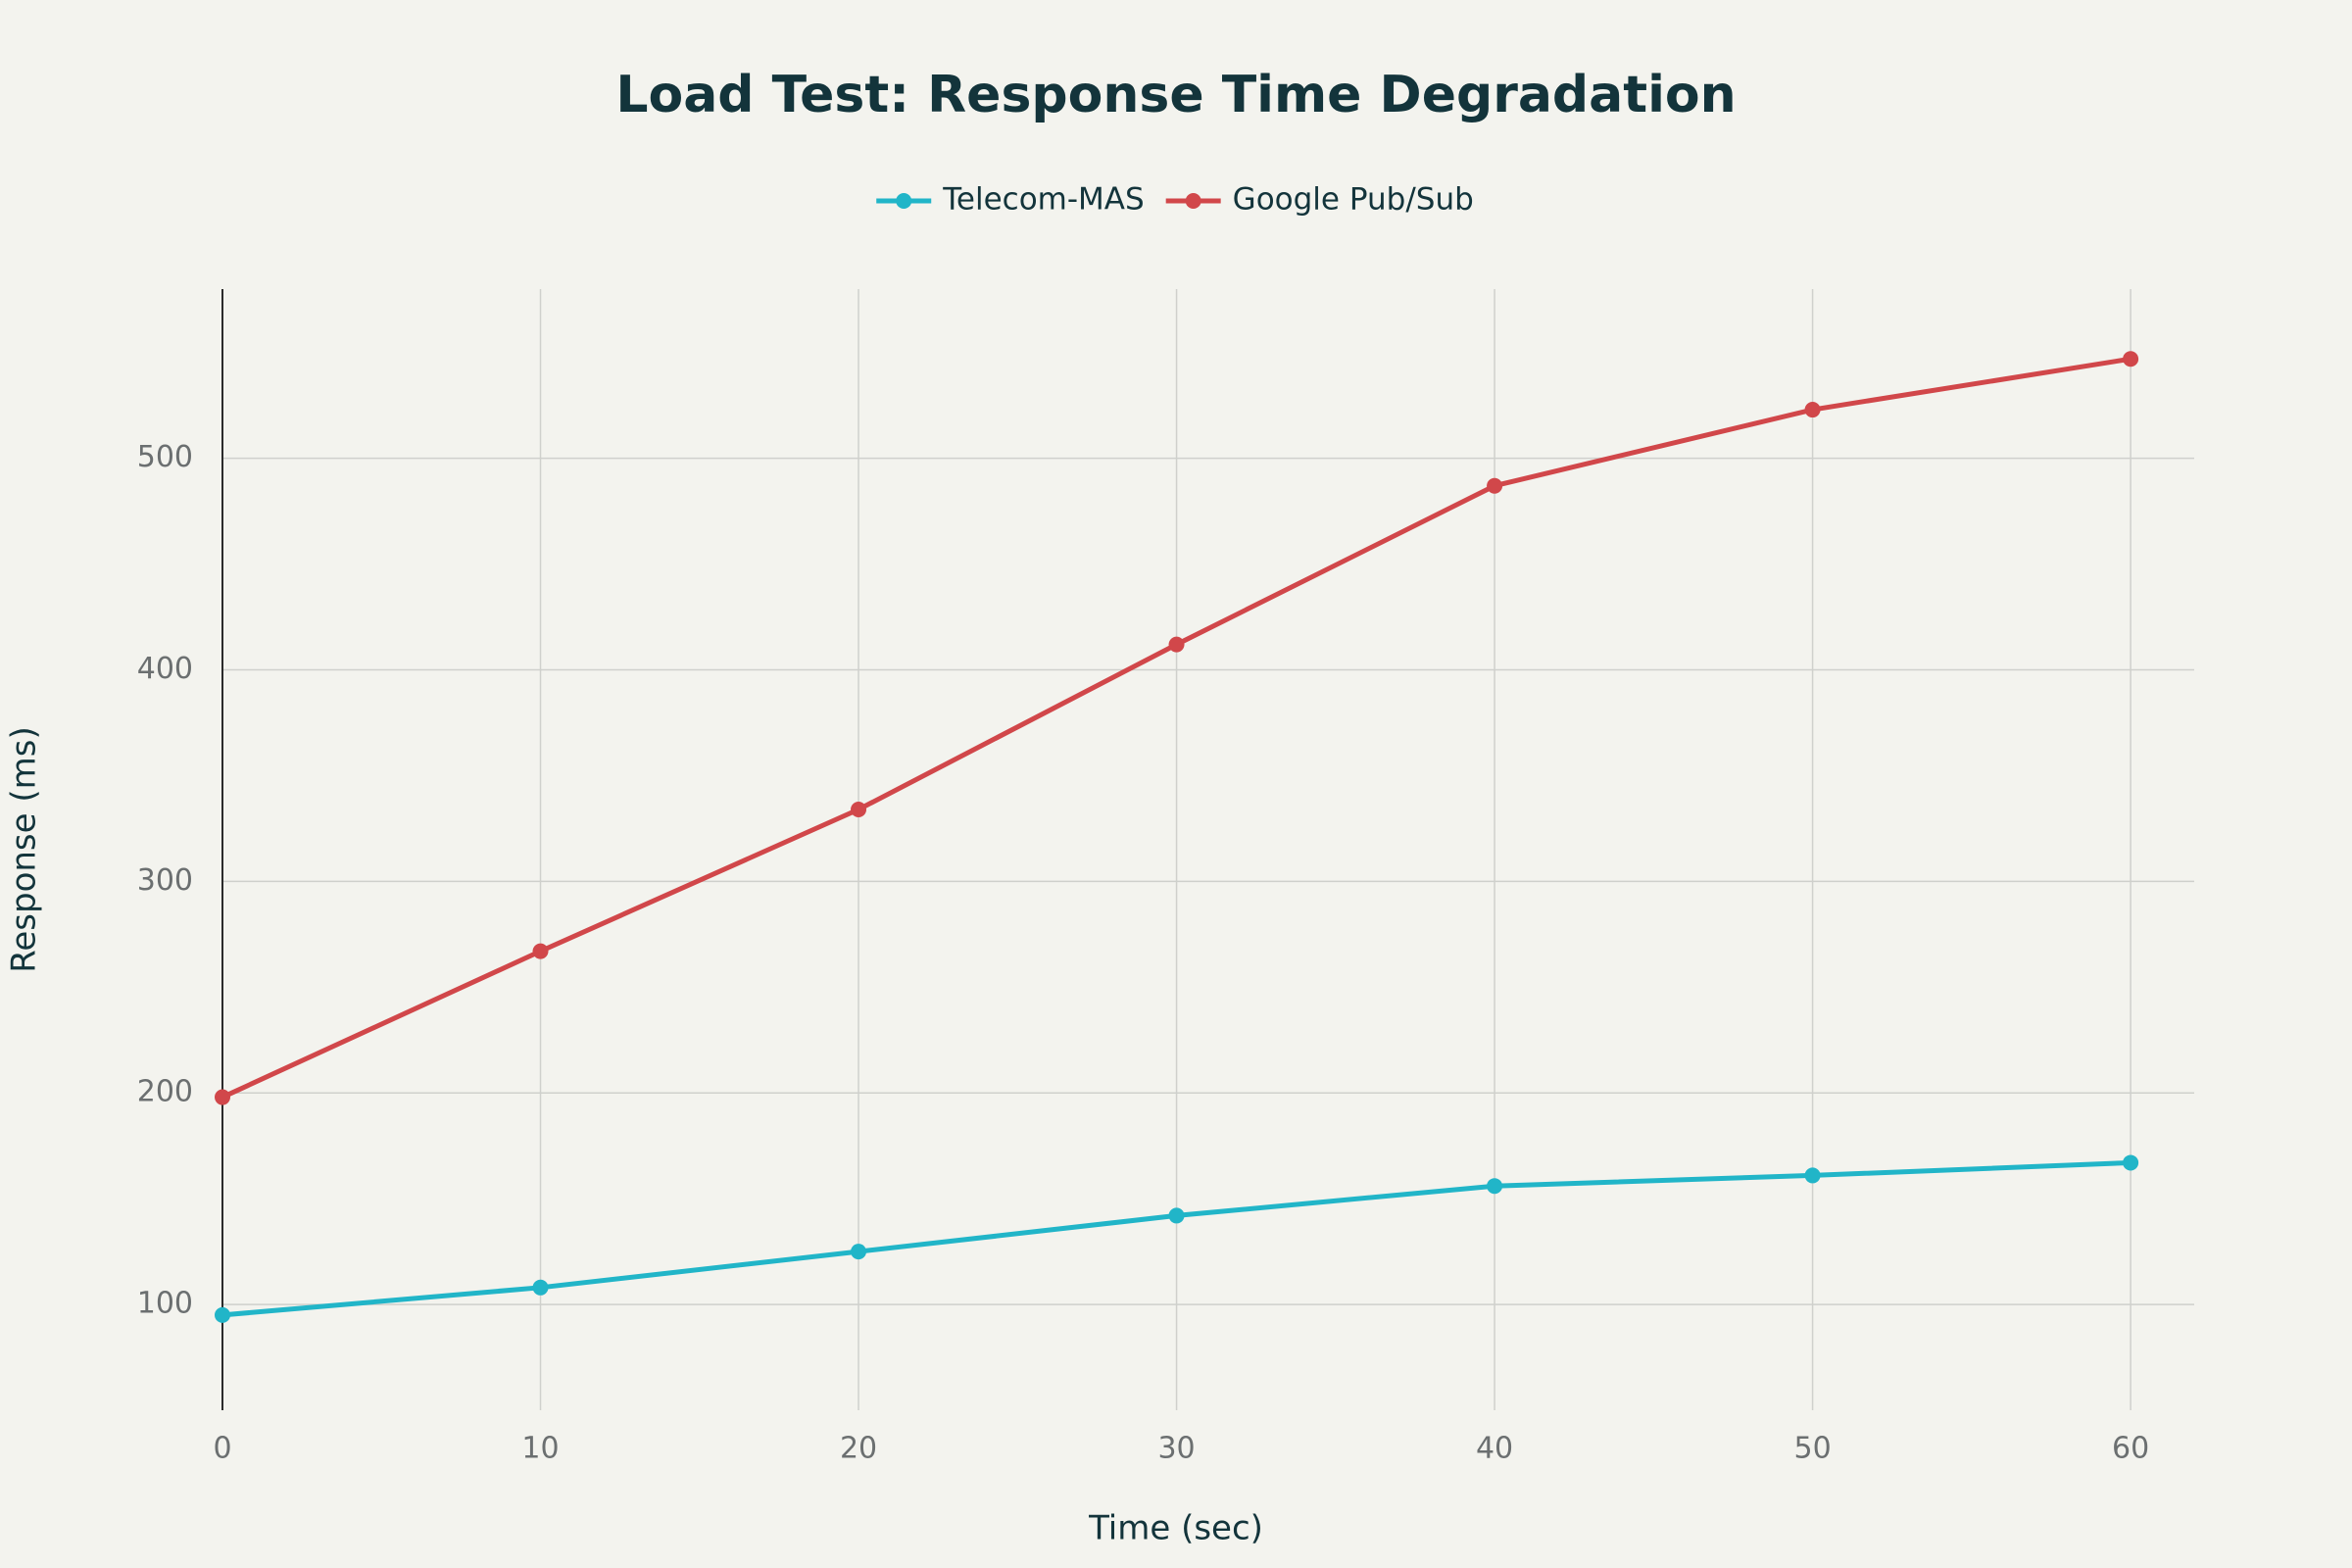 This screenshot has width=2352, height=1568. Describe the element at coordinates (24, 849) in the screenshot. I see `y-axis-title: Response (ms)` at that location.